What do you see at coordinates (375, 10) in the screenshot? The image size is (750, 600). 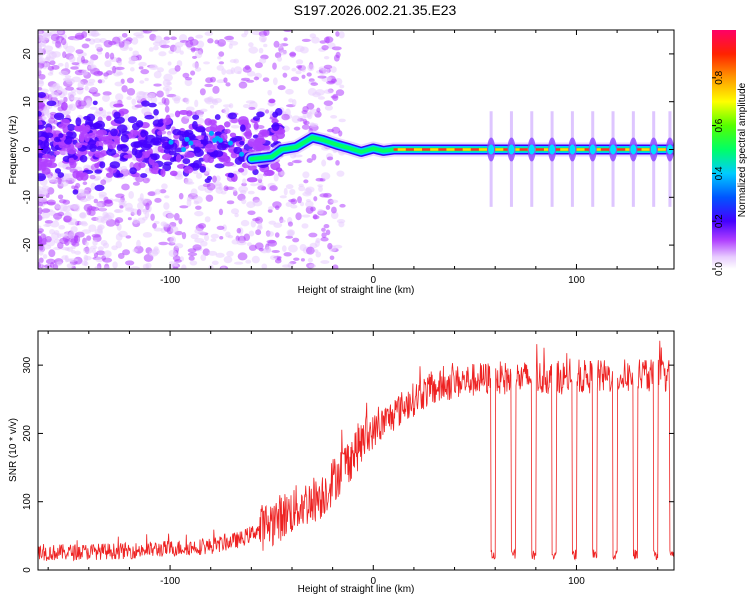 I see `chart-title: S197.2026.002.21.35.E23` at bounding box center [375, 10].